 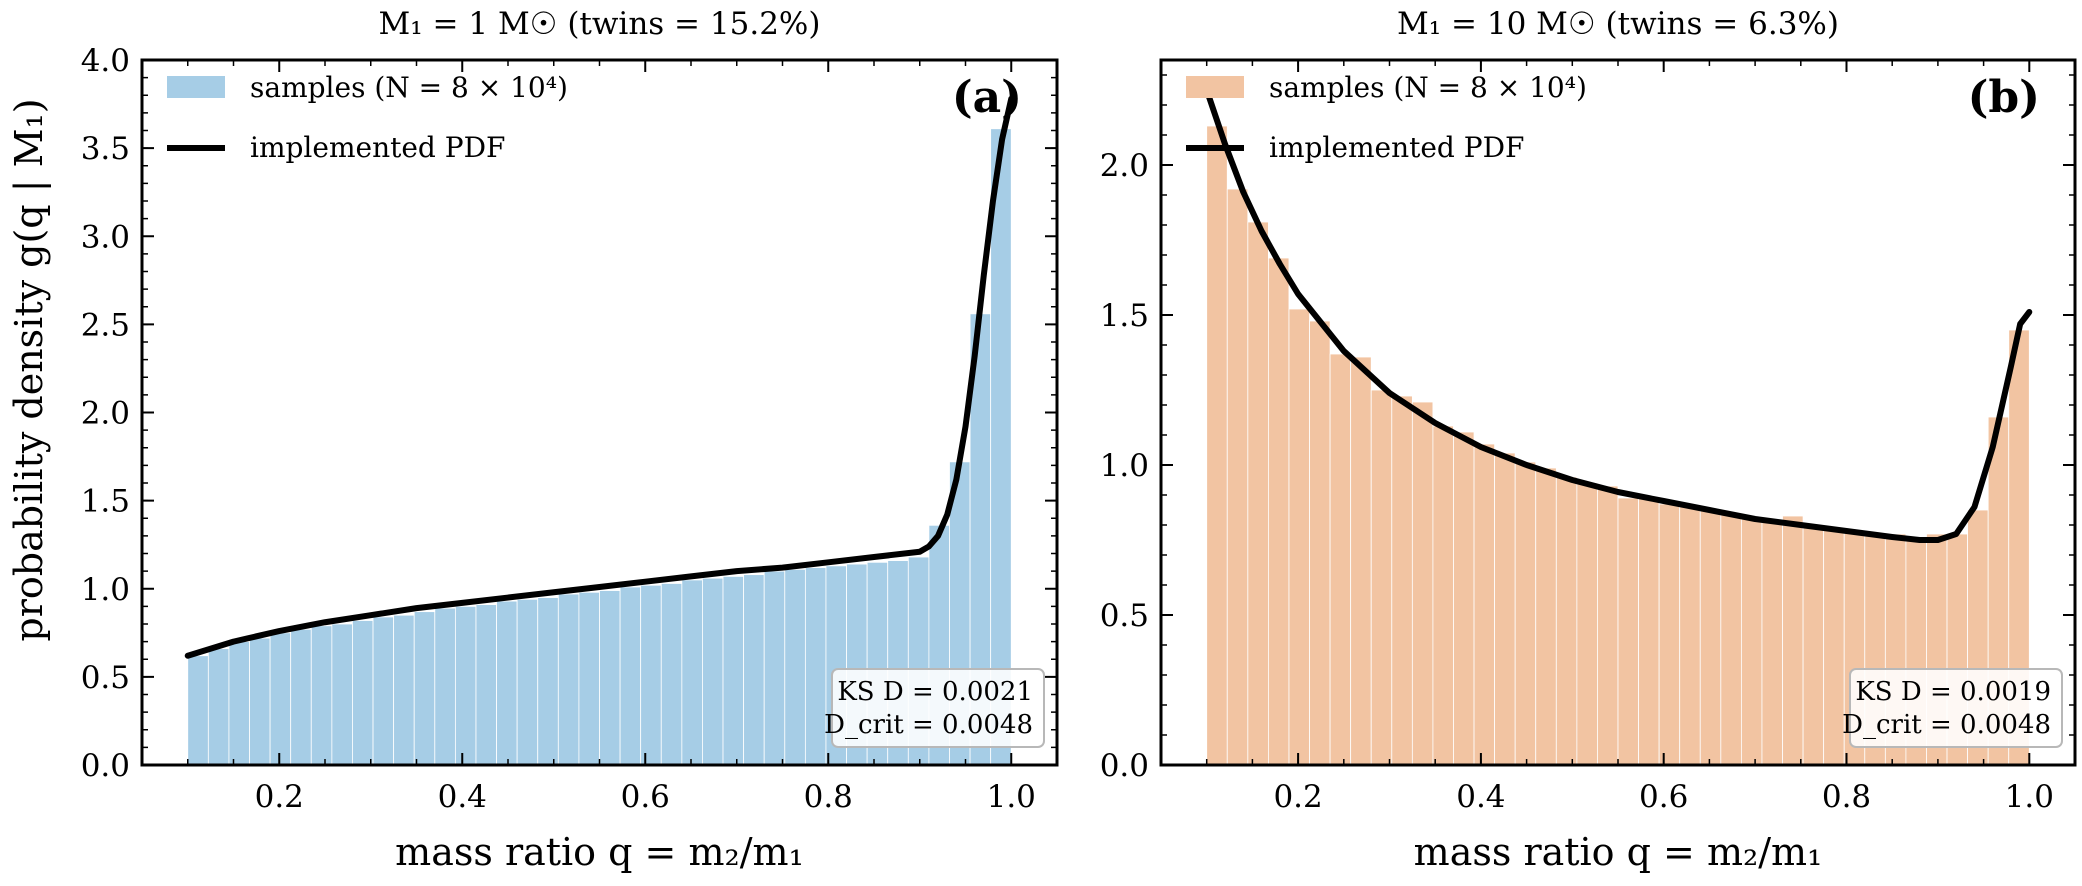 I want to click on legend-label-samples: samples (N = 8 × 10⁴), so click(x=409, y=87).